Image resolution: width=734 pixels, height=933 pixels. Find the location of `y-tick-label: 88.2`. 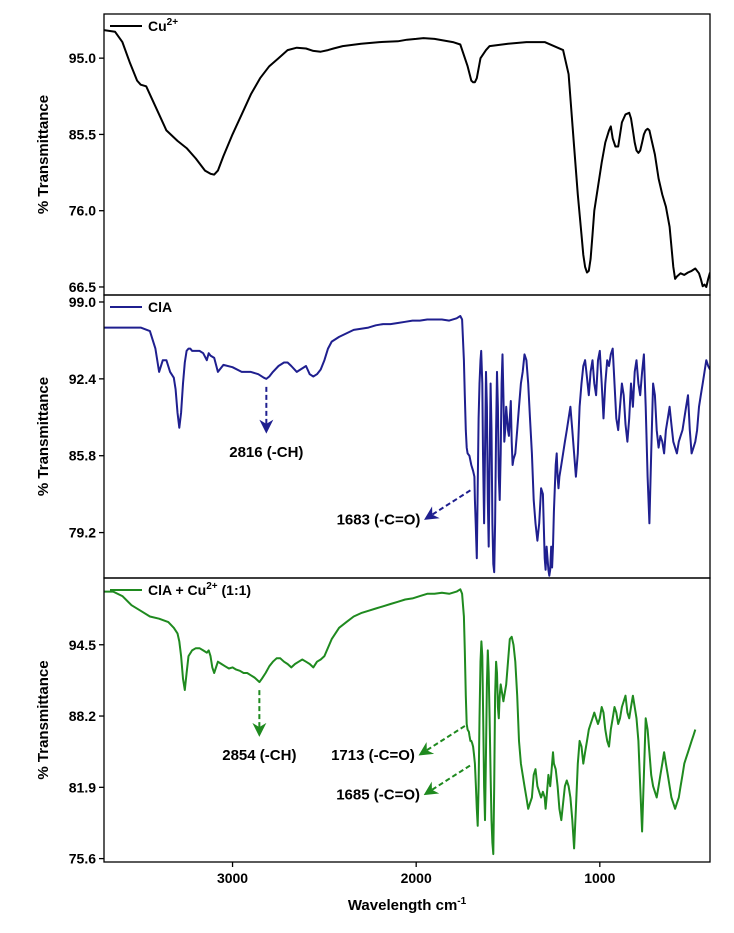

y-tick-label: 88.2 is located at coordinates (82, 716).